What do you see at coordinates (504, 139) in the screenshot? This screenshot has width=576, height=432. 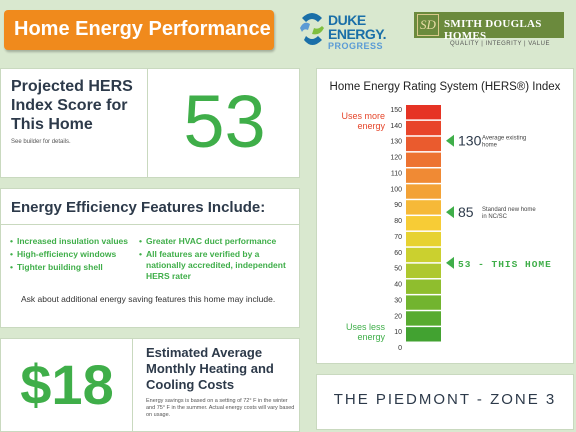 I see `marker-caption-line1: Average existing` at bounding box center [504, 139].